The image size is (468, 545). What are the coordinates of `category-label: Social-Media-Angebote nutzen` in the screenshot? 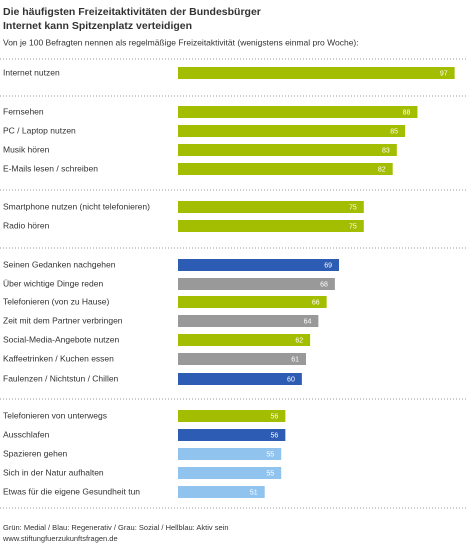 It's located at (61, 339).